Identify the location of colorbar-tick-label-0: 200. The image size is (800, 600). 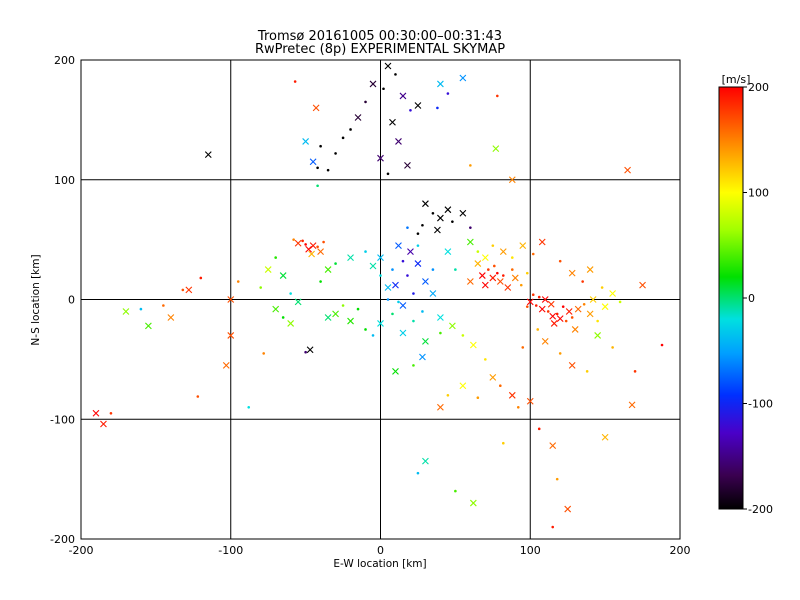
(758, 87).